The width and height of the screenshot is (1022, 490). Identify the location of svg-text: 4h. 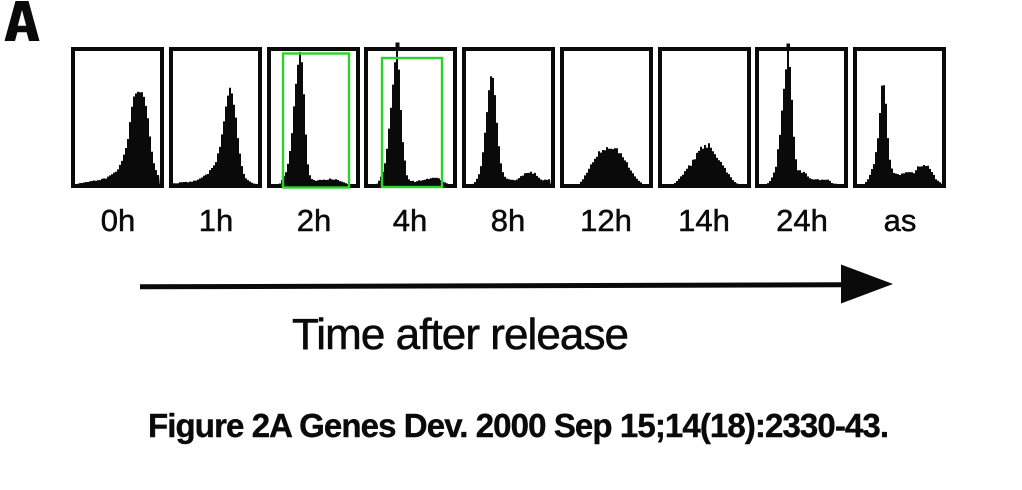
(410, 220).